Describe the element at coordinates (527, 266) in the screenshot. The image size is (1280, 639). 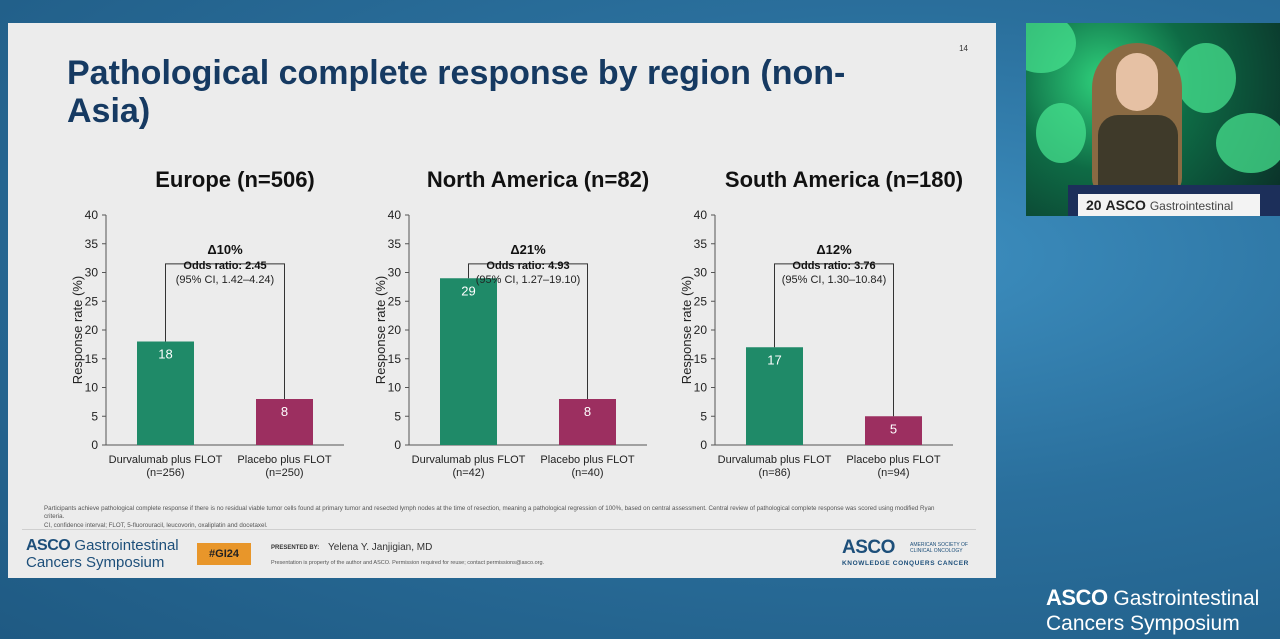
I see `odds-ratio-annotation: Odds ratio: 4.93` at that location.